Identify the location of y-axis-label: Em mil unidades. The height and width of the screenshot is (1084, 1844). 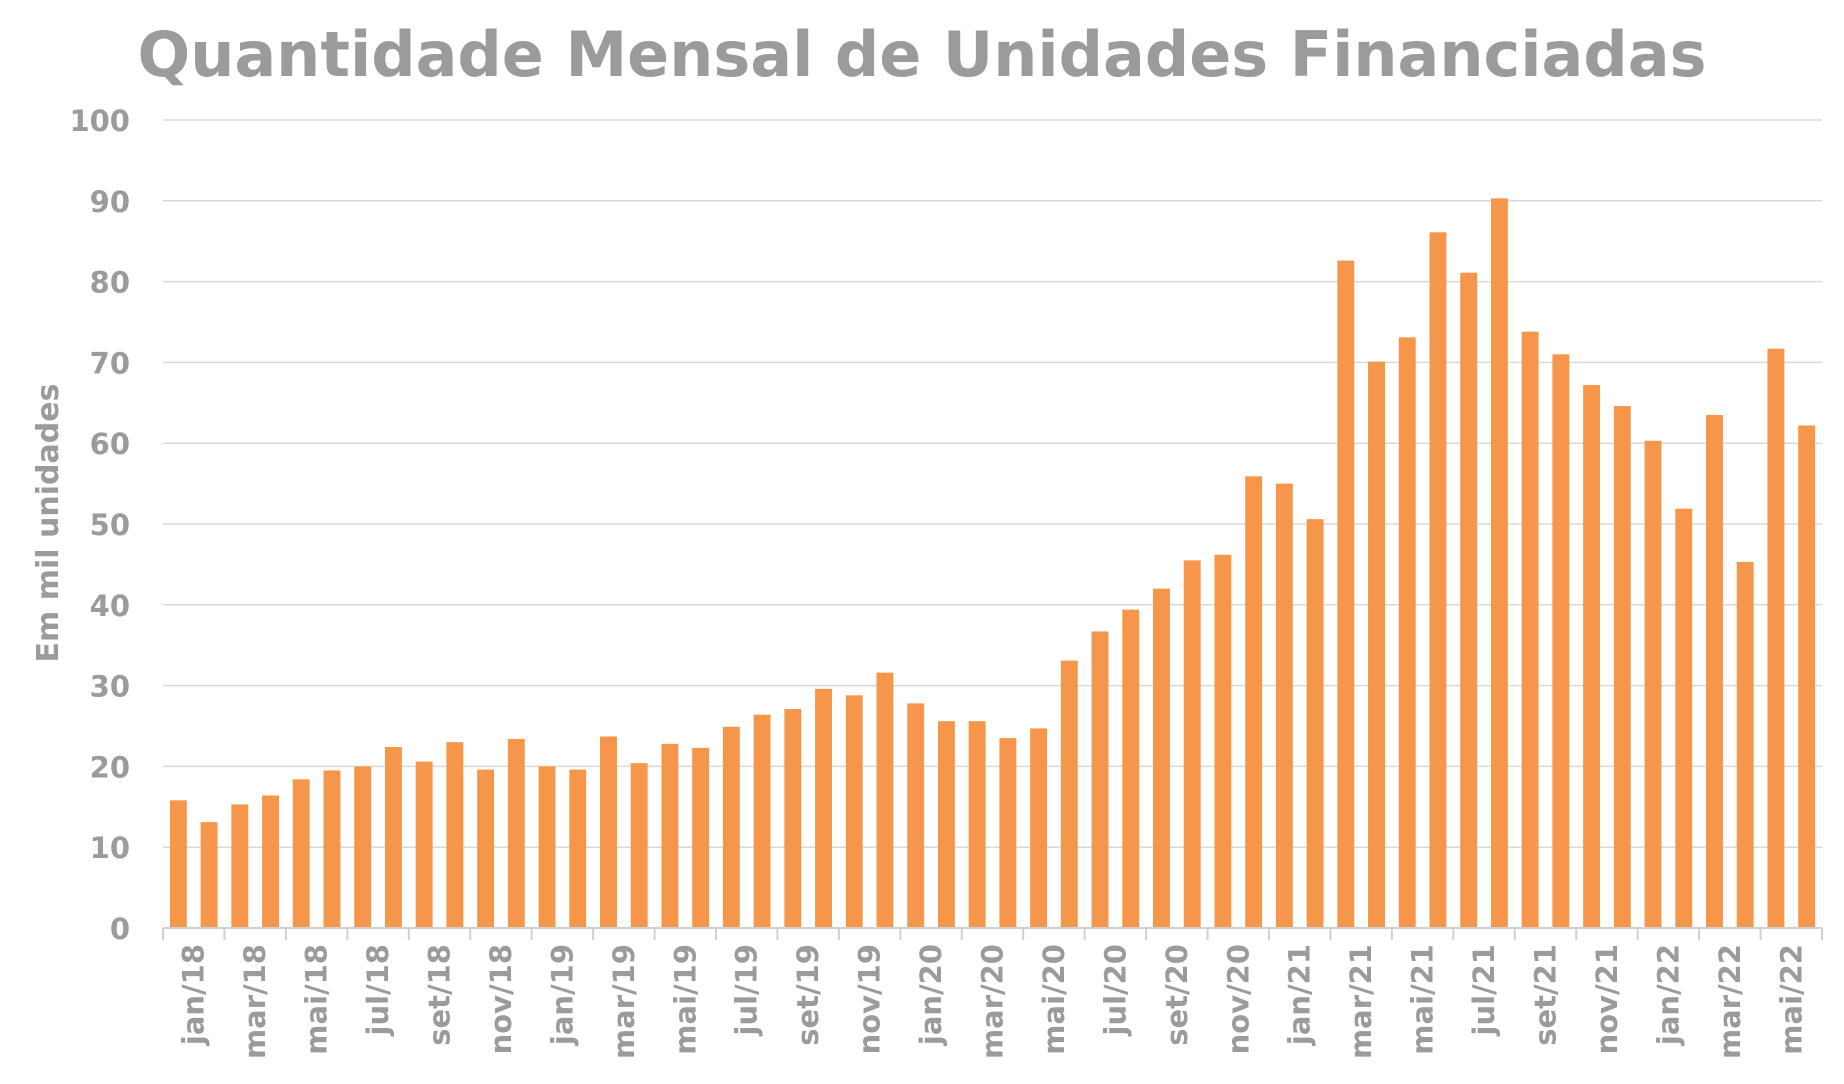
(48, 523).